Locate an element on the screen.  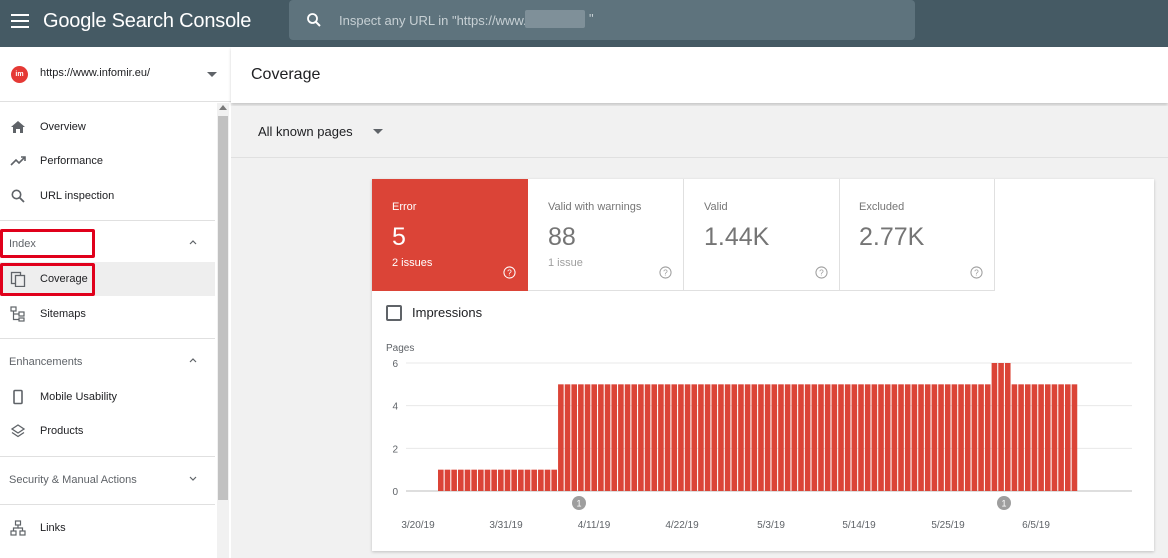
sidebar-item-label: Overview is located at coordinates (63, 127).